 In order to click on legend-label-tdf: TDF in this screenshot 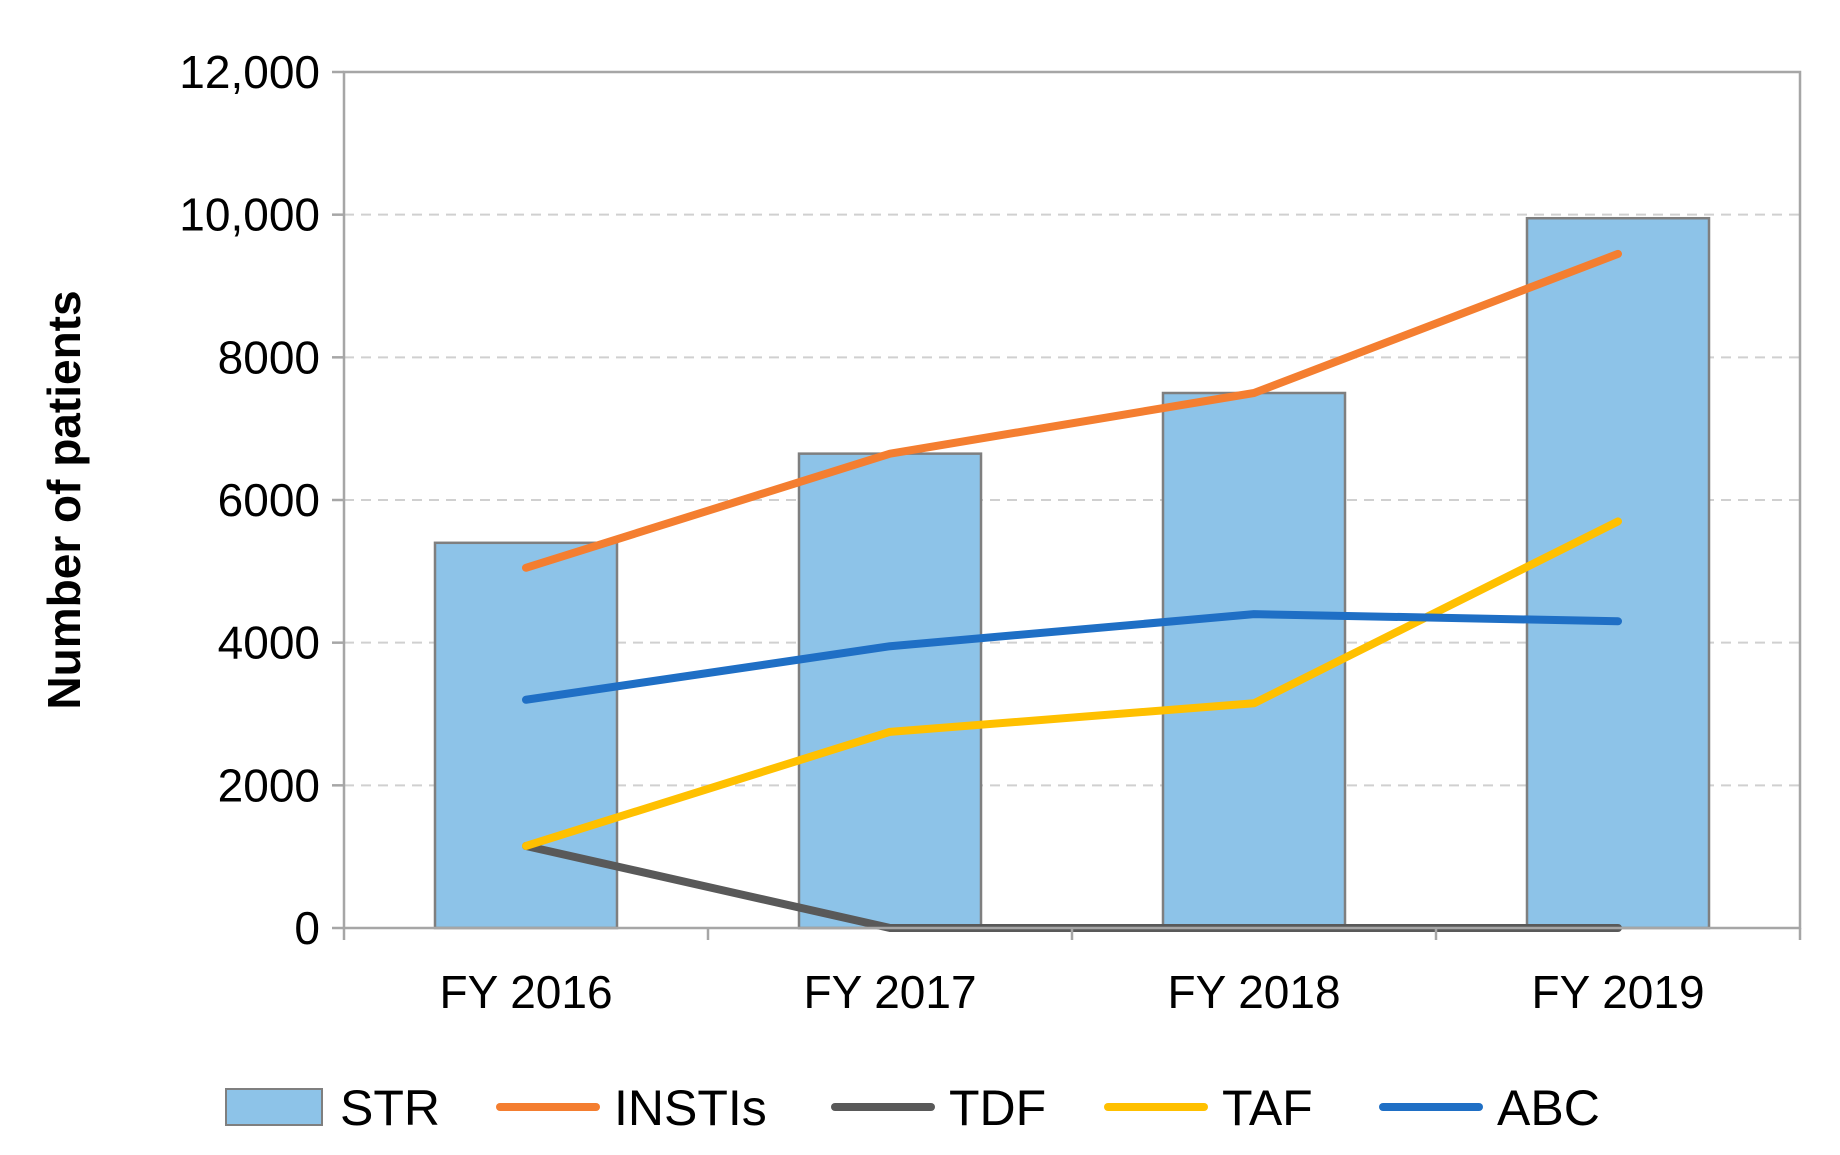, I will do `click(997, 1108)`.